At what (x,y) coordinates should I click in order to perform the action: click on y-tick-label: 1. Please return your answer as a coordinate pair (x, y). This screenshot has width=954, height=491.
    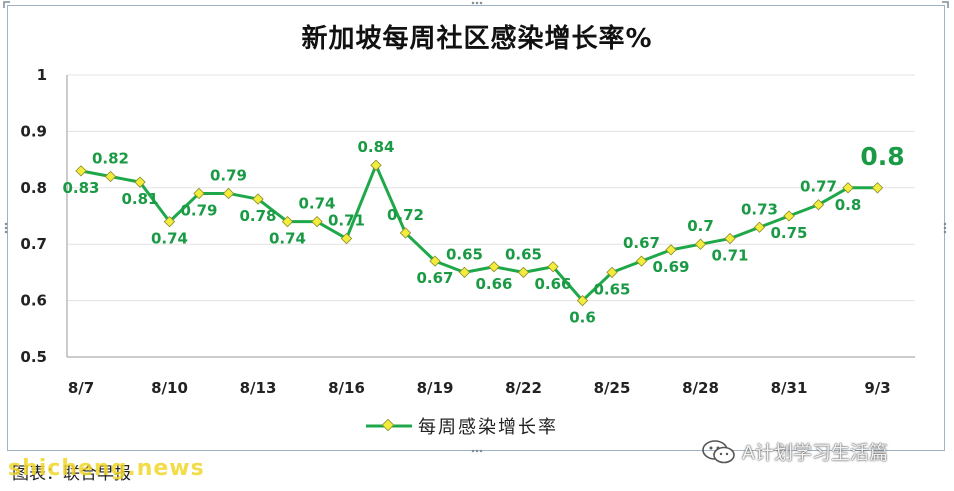
    Looking at the image, I should click on (42, 75).